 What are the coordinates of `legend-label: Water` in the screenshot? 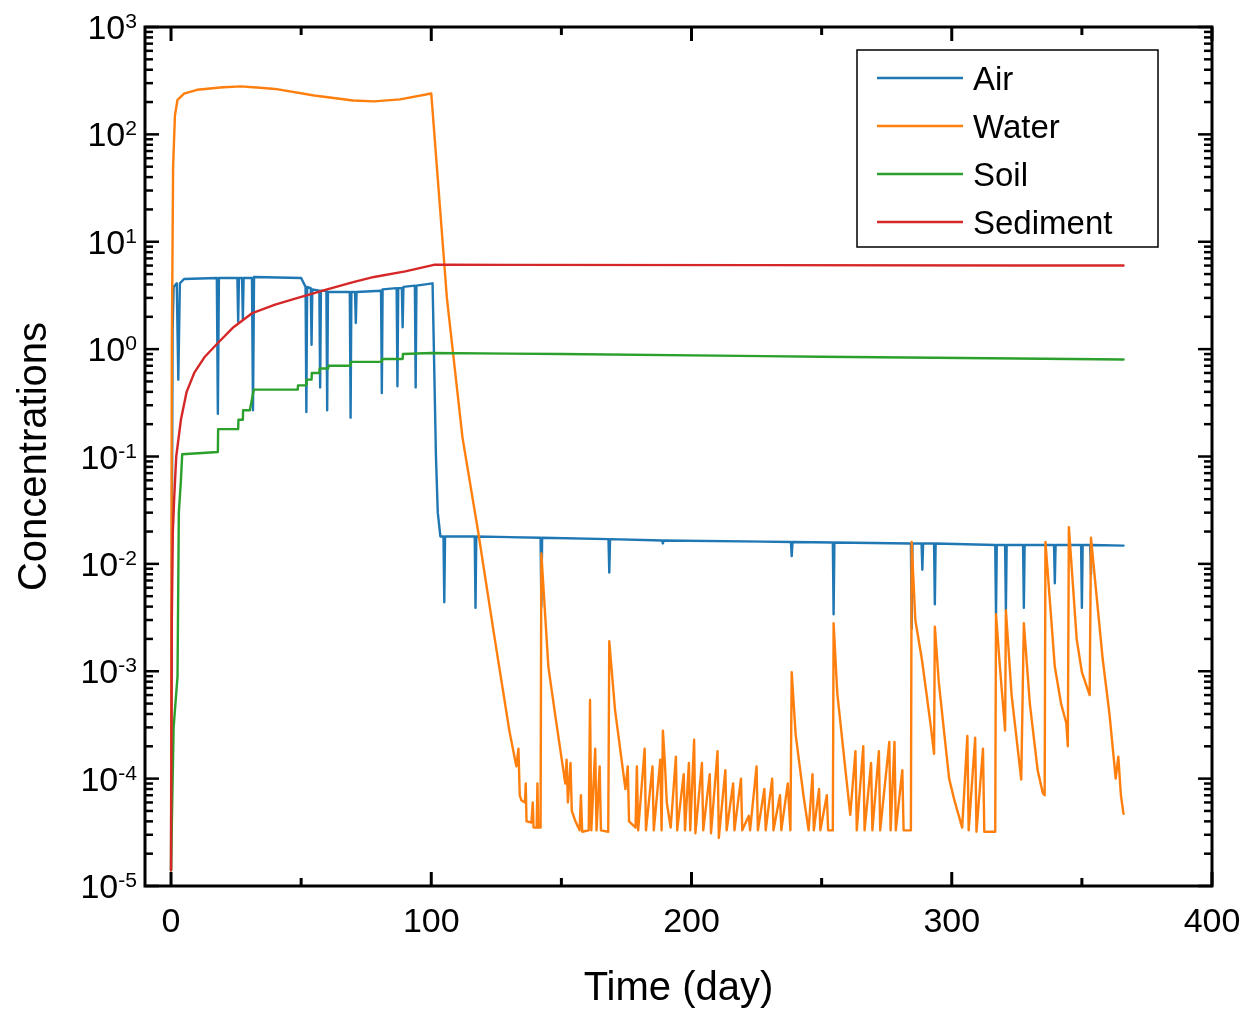 It's located at (1016, 126).